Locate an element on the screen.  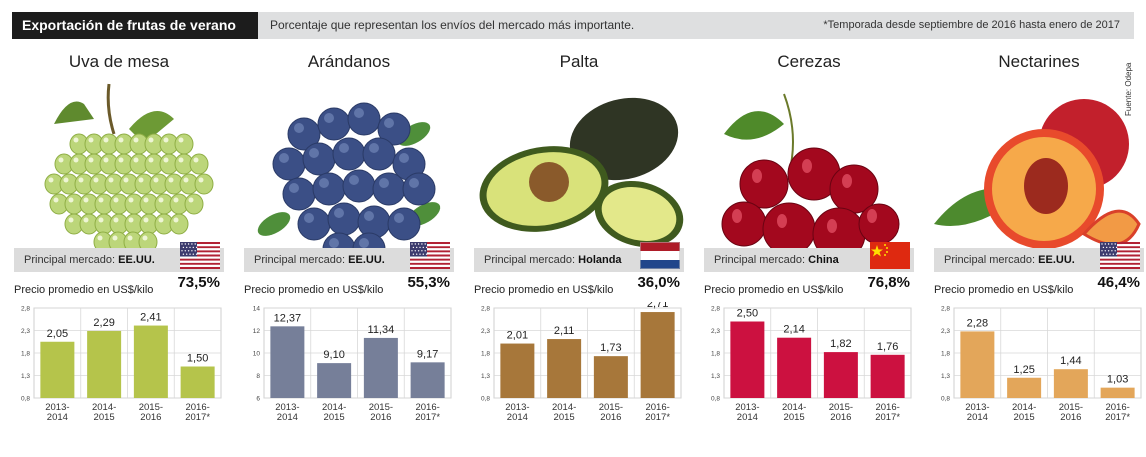
avocado-pit is located at coordinates (549, 182).